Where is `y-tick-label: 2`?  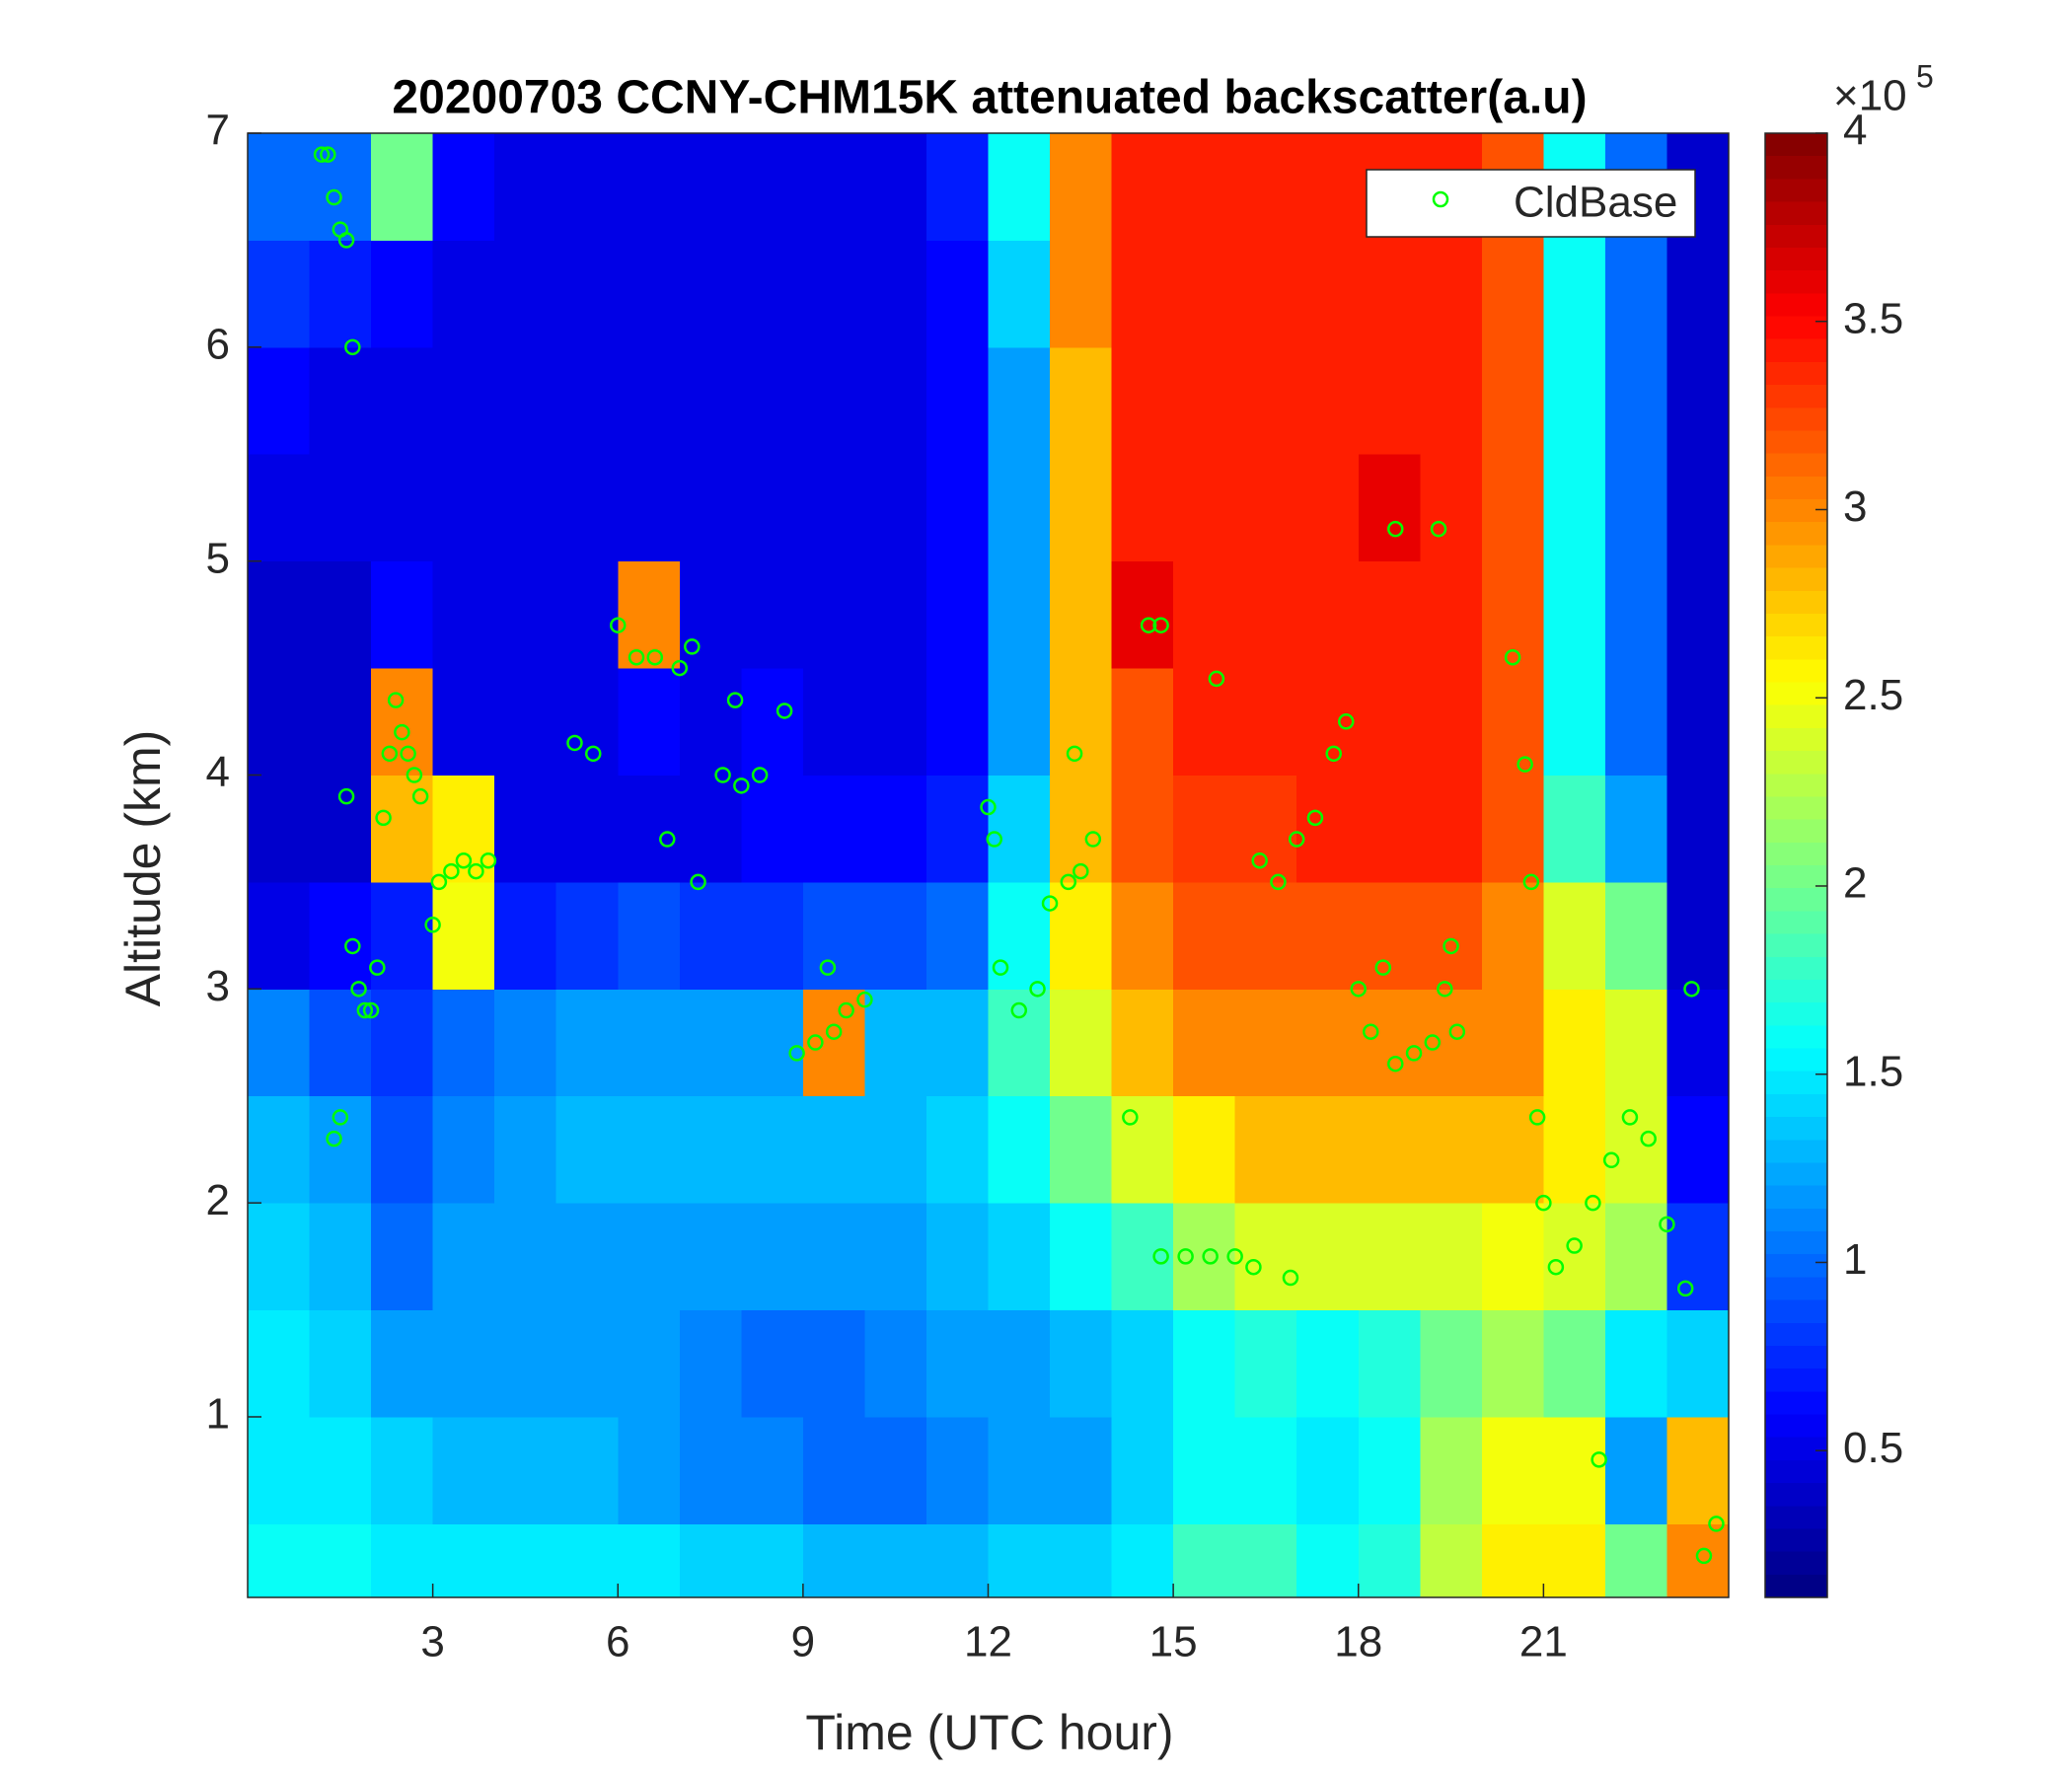 y-tick-label: 2 is located at coordinates (218, 1200).